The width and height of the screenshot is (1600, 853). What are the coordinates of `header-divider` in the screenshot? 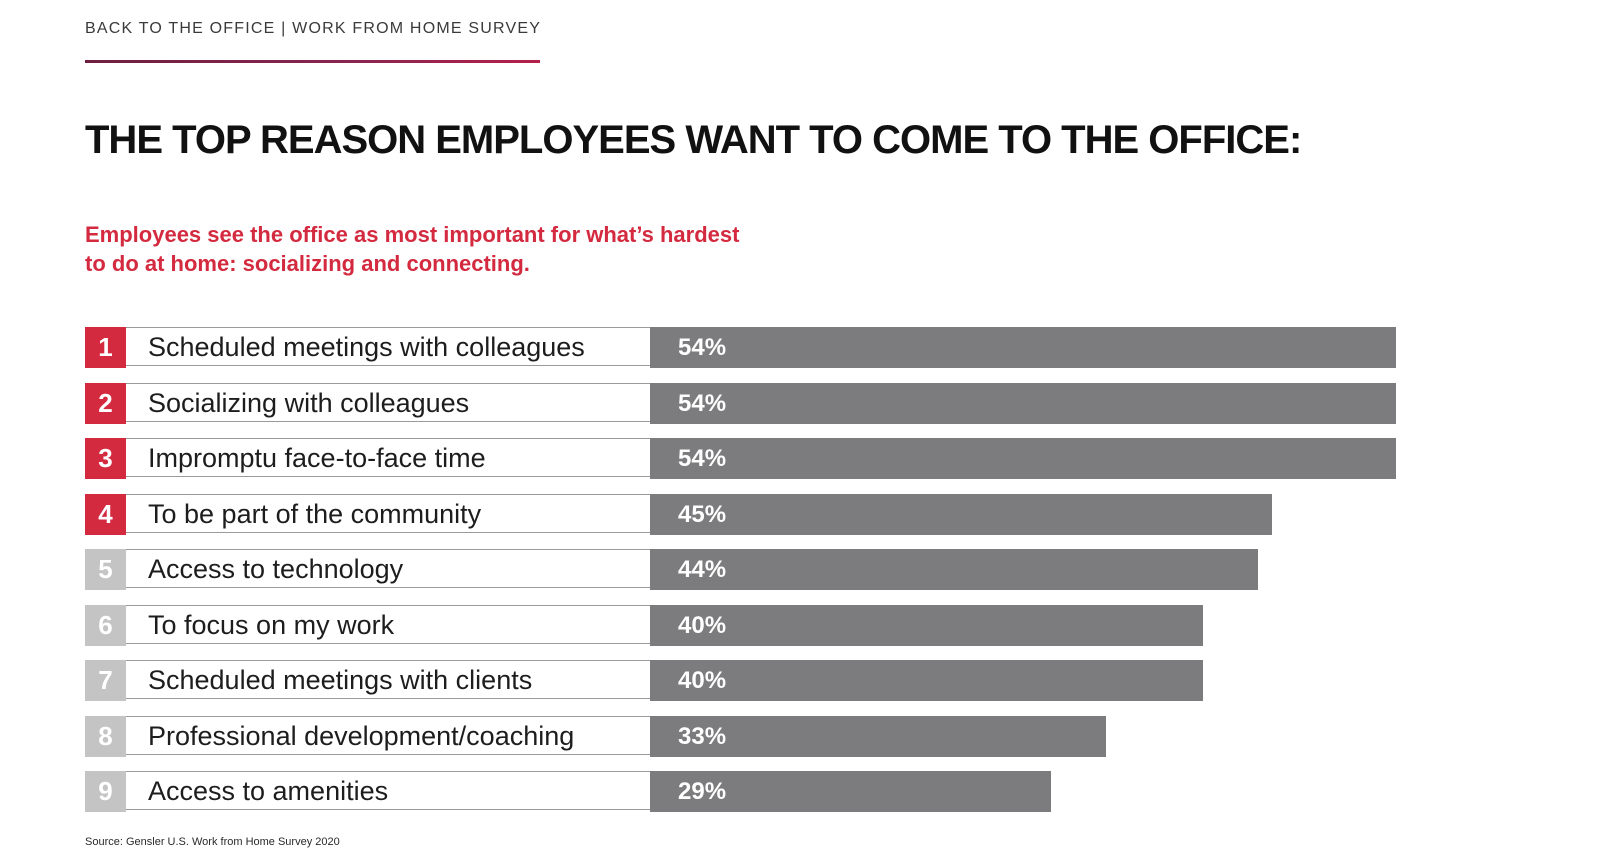 It's located at (312, 61).